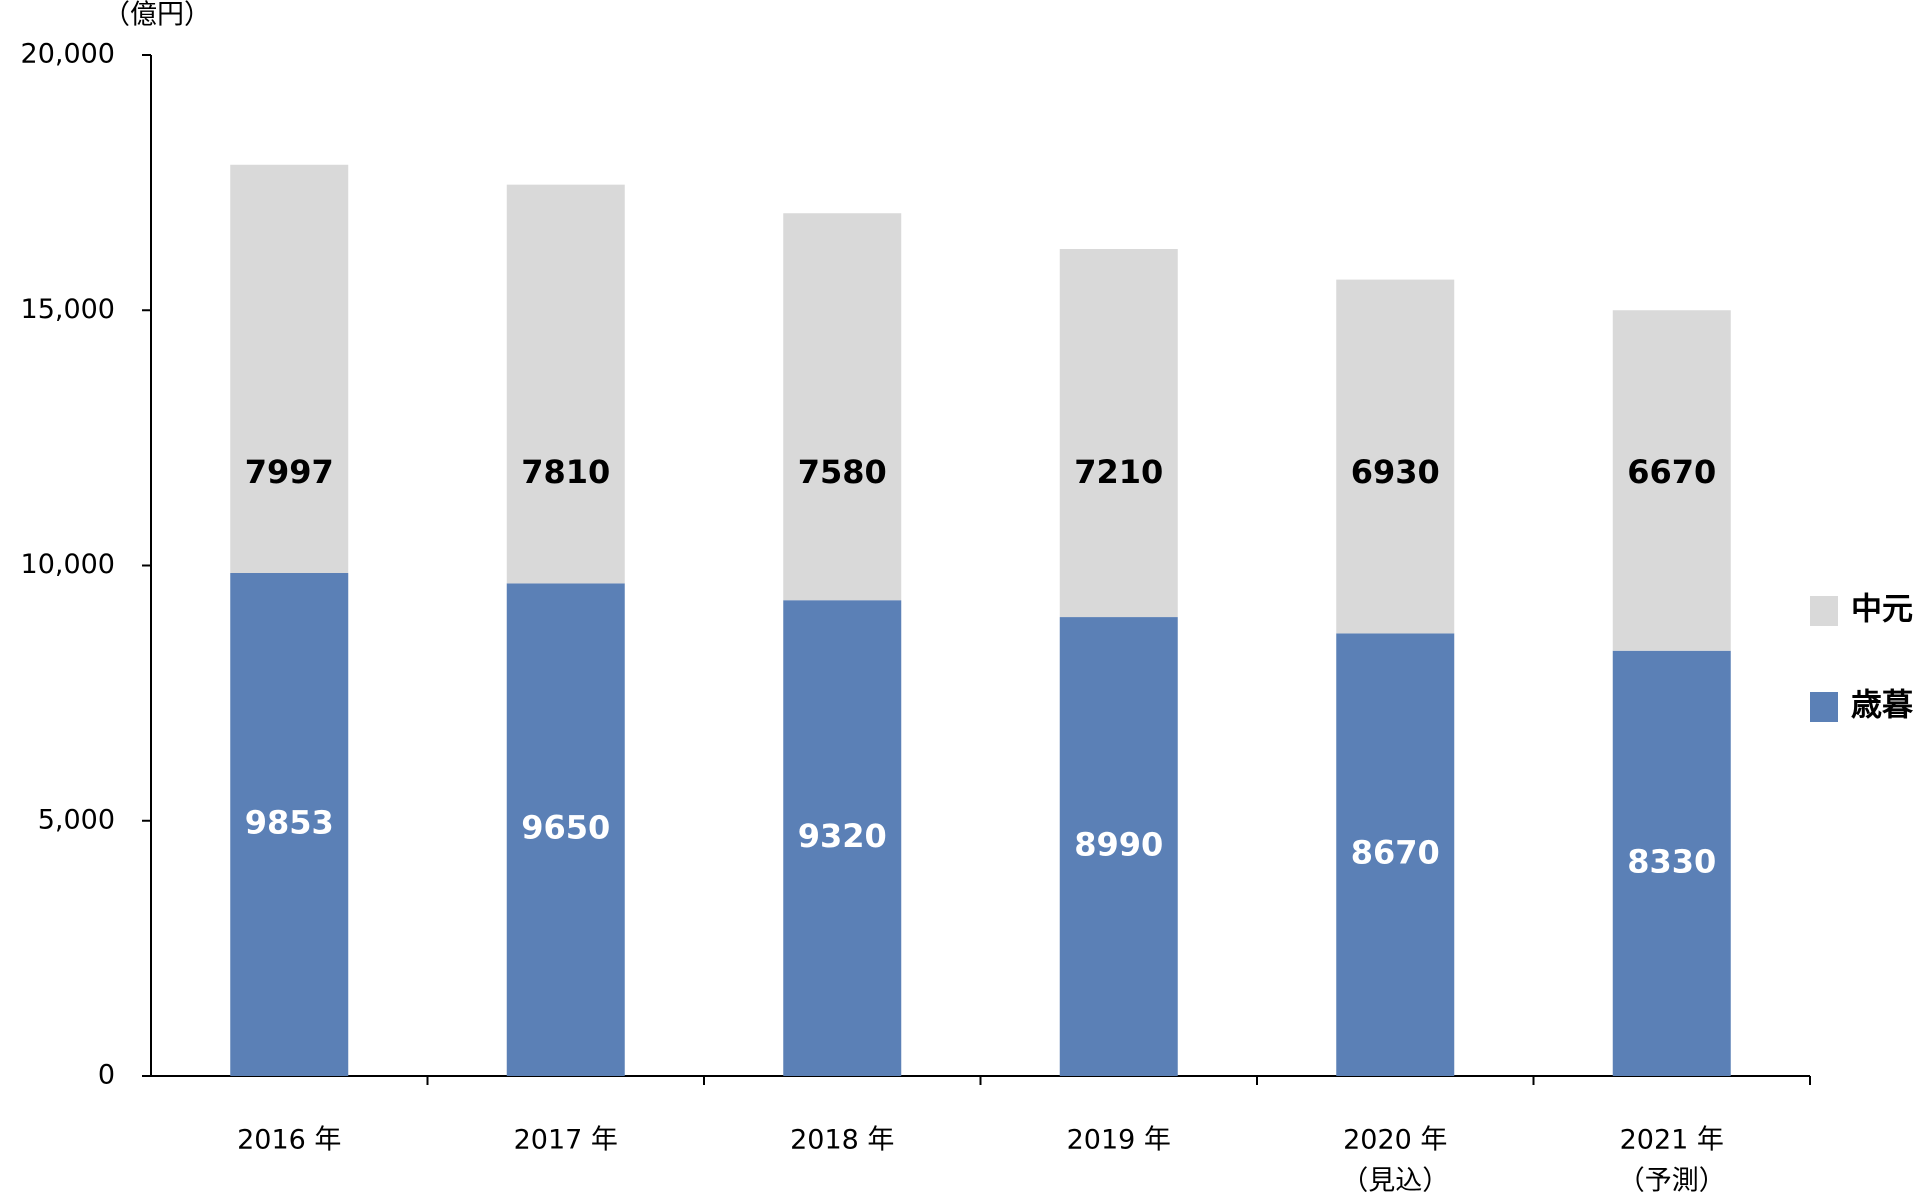 This screenshot has width=1920, height=1198. Describe the element at coordinates (1118, 472) in the screenshot. I see `data-label: 7210` at that location.